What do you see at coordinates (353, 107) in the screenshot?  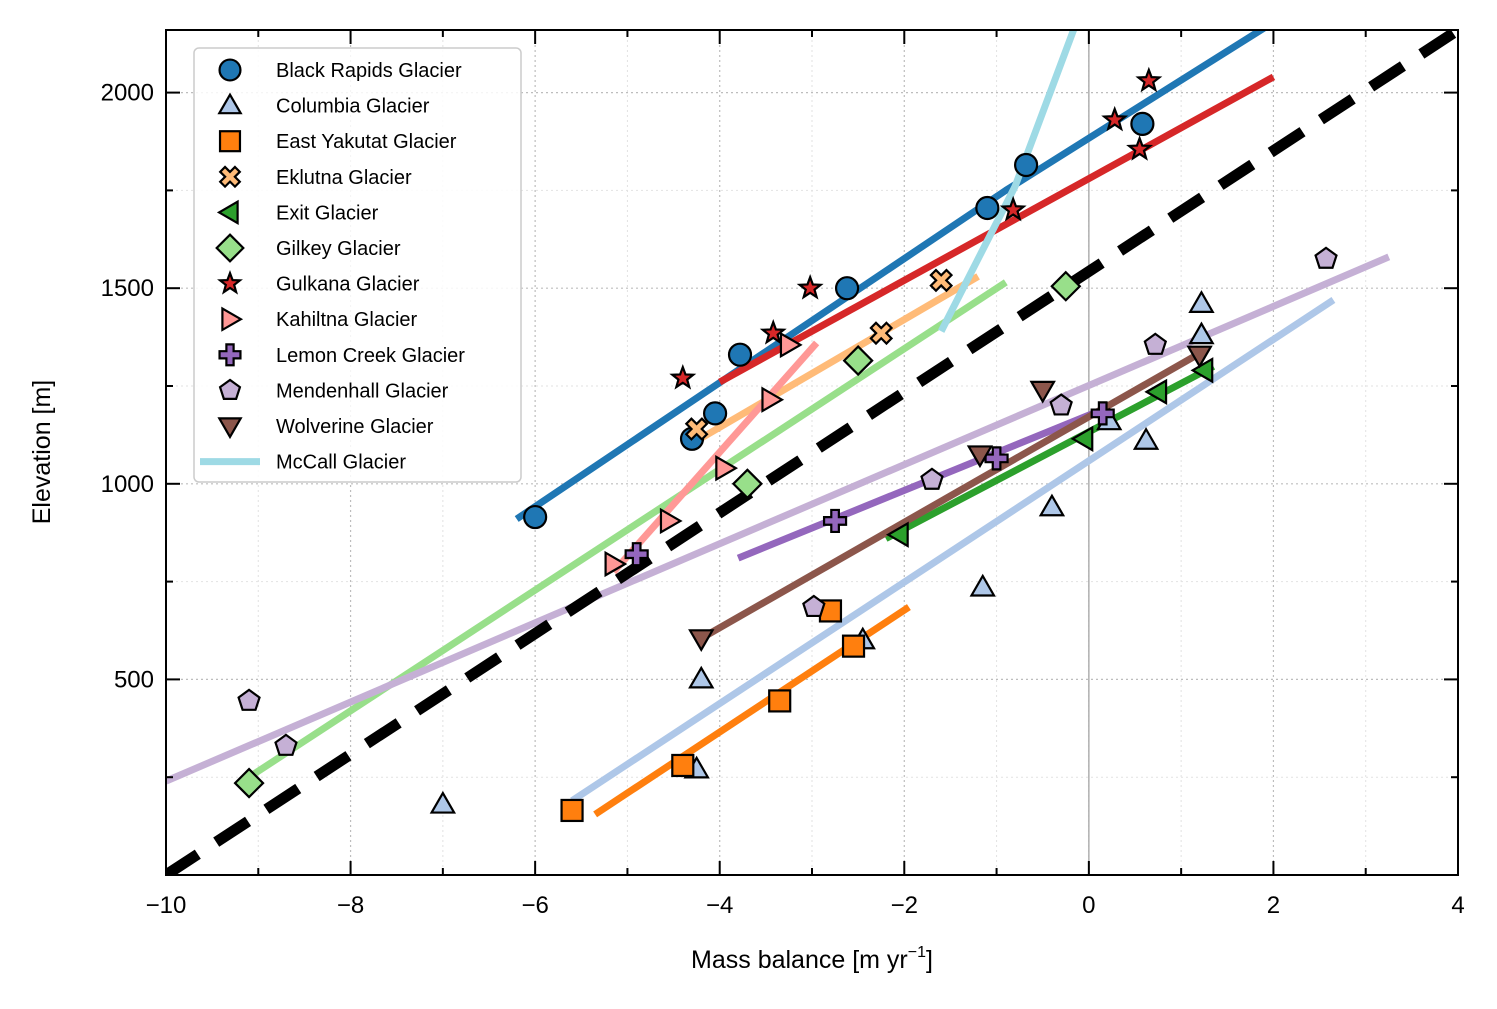 I see `legend-label-1: Columbia Glacier` at bounding box center [353, 107].